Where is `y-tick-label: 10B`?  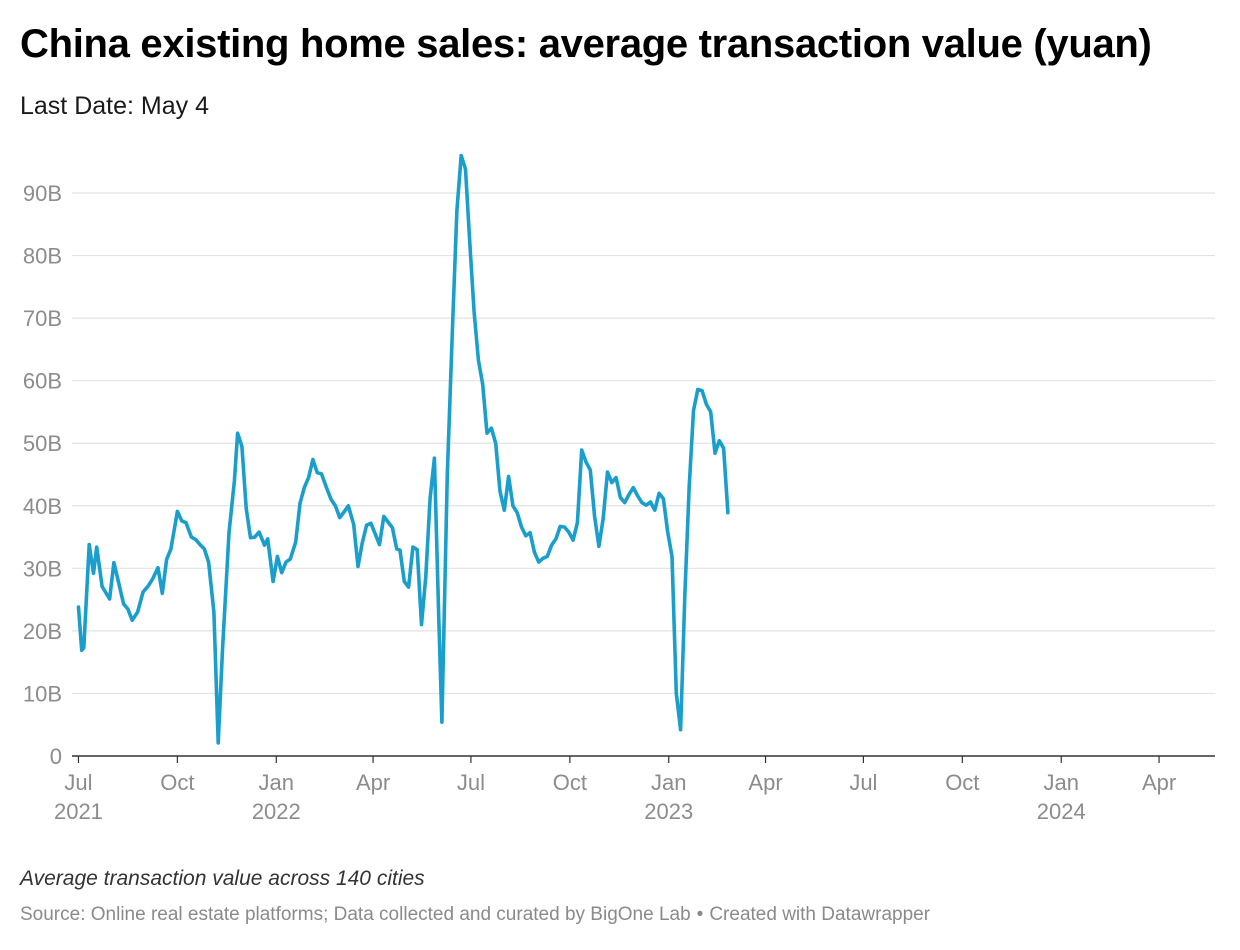
y-tick-label: 10B is located at coordinates (42, 693).